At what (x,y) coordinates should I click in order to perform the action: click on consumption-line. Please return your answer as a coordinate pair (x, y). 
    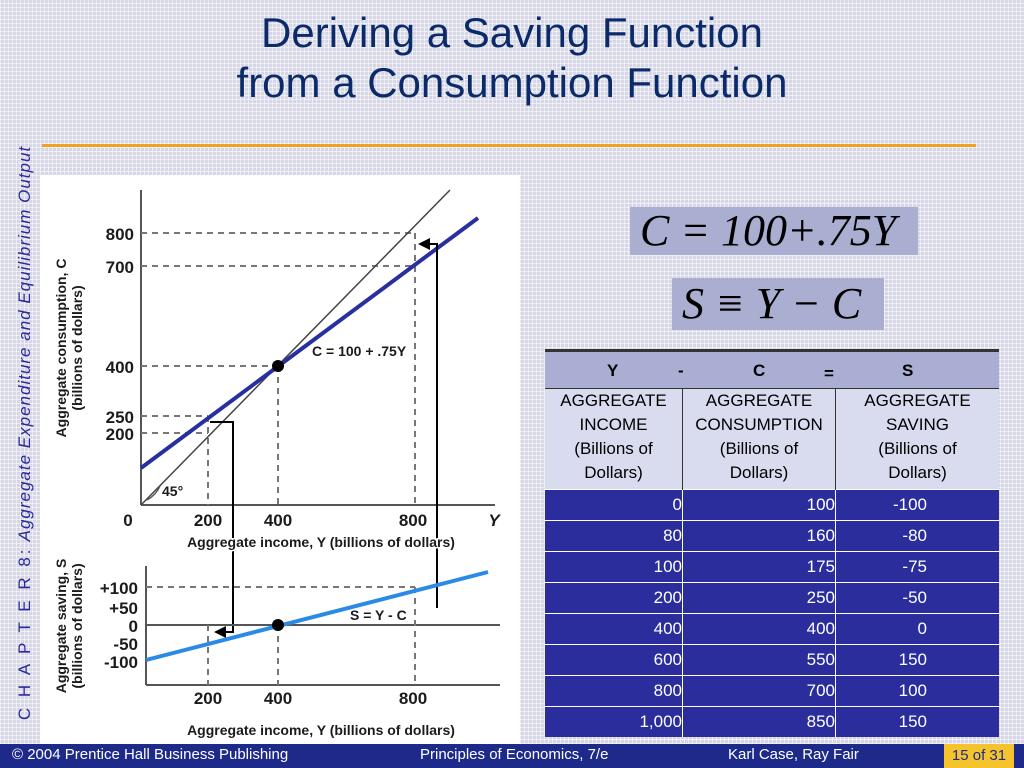
    Looking at the image, I should click on (309, 343).